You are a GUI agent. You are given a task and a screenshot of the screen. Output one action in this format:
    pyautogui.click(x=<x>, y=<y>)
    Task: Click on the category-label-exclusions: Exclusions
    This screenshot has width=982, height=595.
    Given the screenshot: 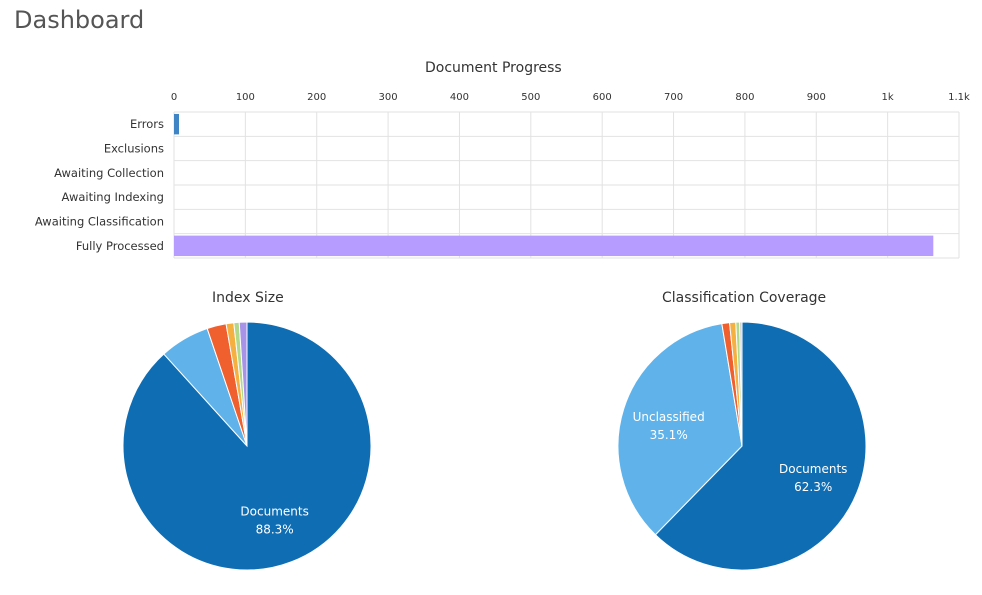 What is the action you would take?
    pyautogui.click(x=134, y=149)
    